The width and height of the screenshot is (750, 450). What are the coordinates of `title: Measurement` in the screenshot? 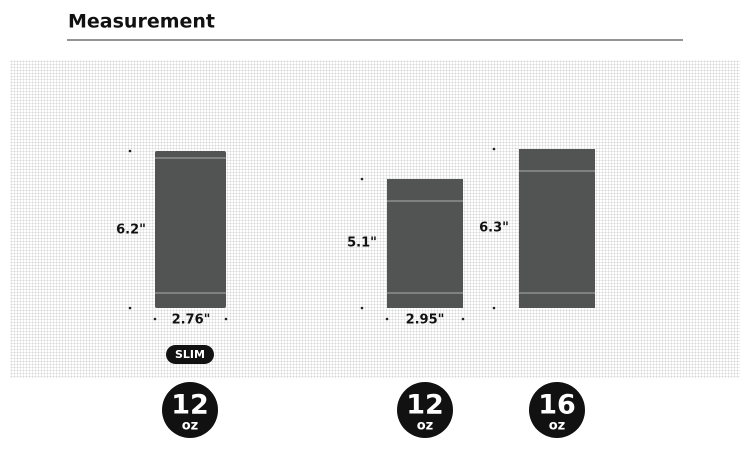 It's located at (141, 22).